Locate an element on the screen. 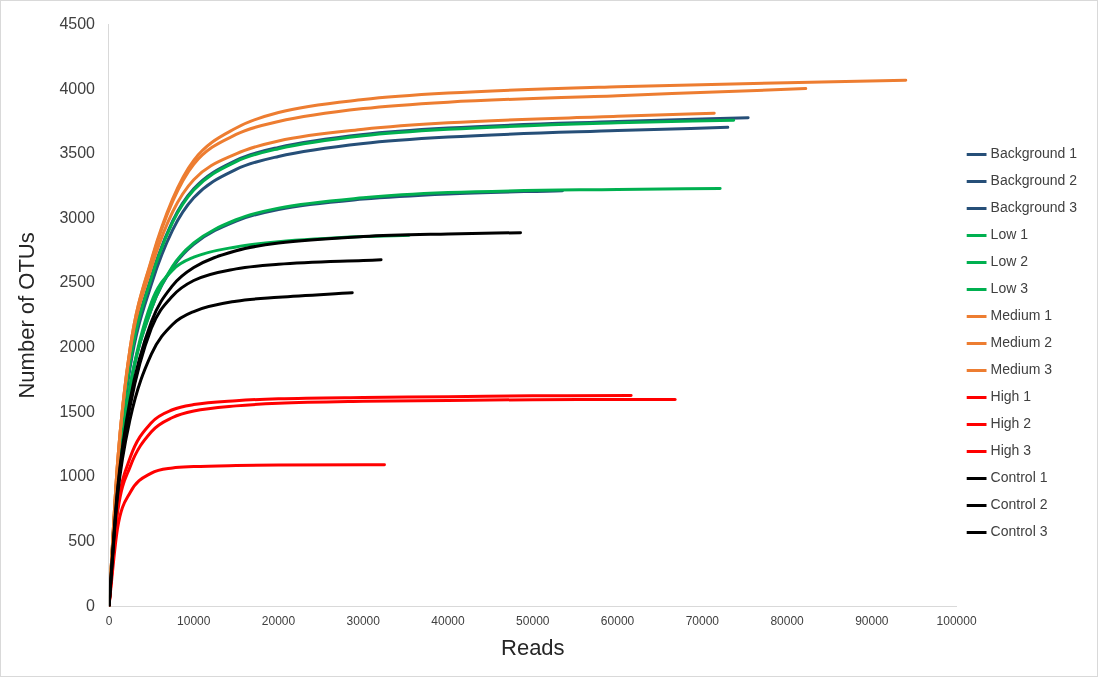  y-tick-label: 2000 is located at coordinates (77, 347).